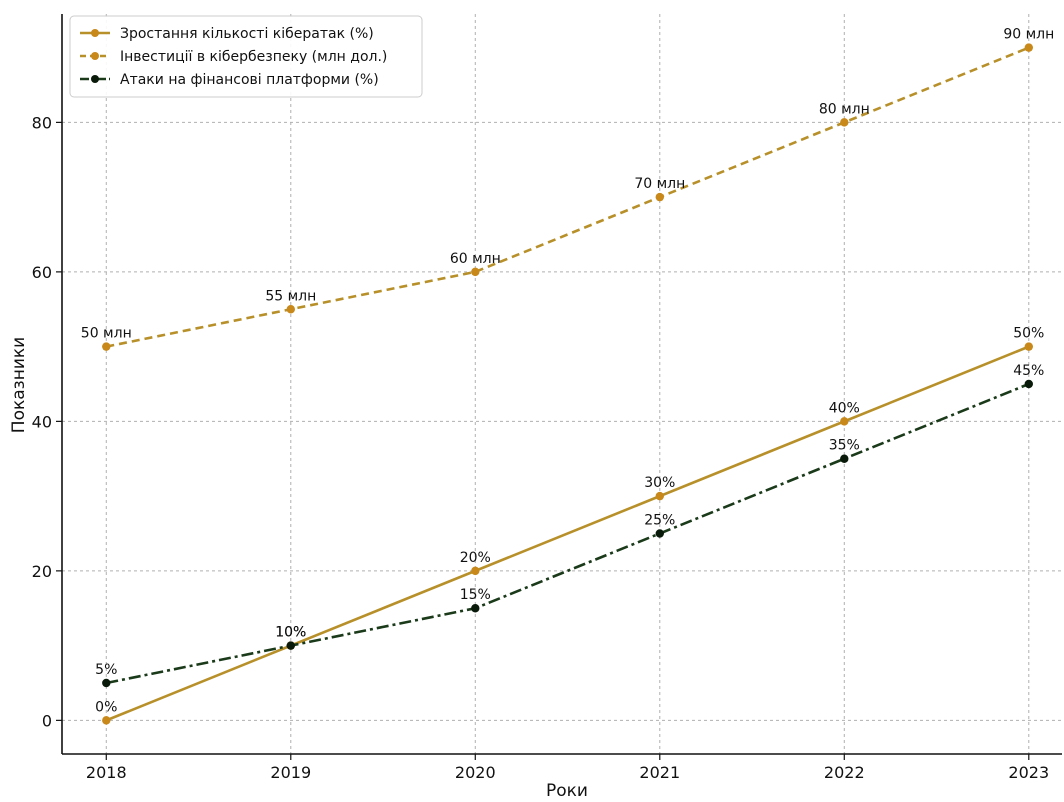  Describe the element at coordinates (475, 772) in the screenshot. I see `x-tick-label: 2020` at that location.